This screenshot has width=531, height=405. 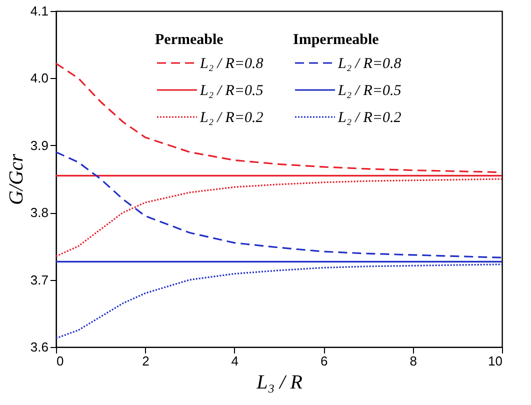 I want to click on x-tick-label: 4, so click(x=235, y=361).